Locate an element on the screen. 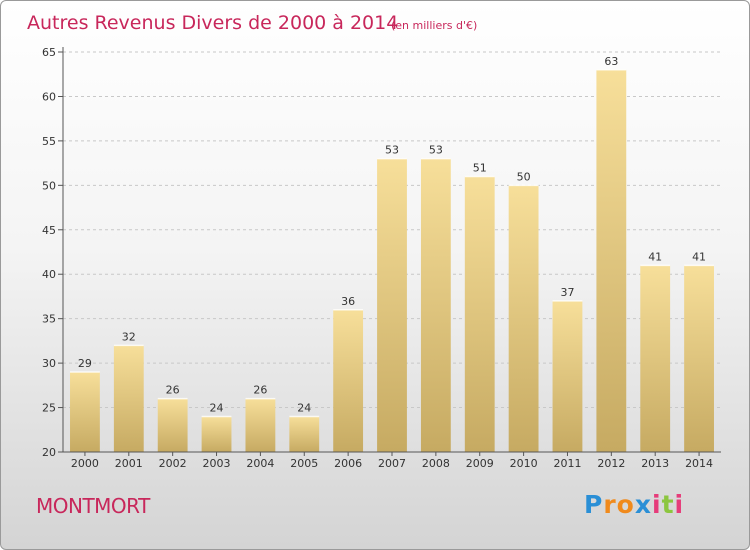 The image size is (750, 550). data-label: 51 is located at coordinates (480, 167).